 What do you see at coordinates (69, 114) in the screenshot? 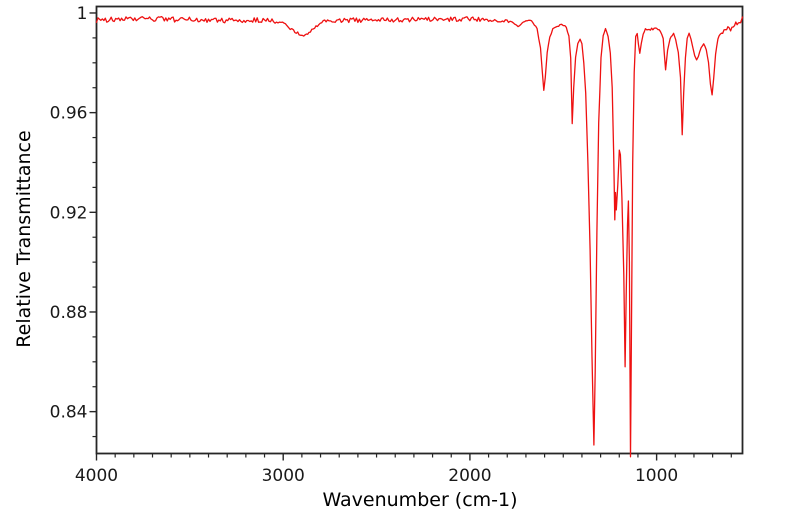
I see `y-tick-label: 0.96` at bounding box center [69, 114].